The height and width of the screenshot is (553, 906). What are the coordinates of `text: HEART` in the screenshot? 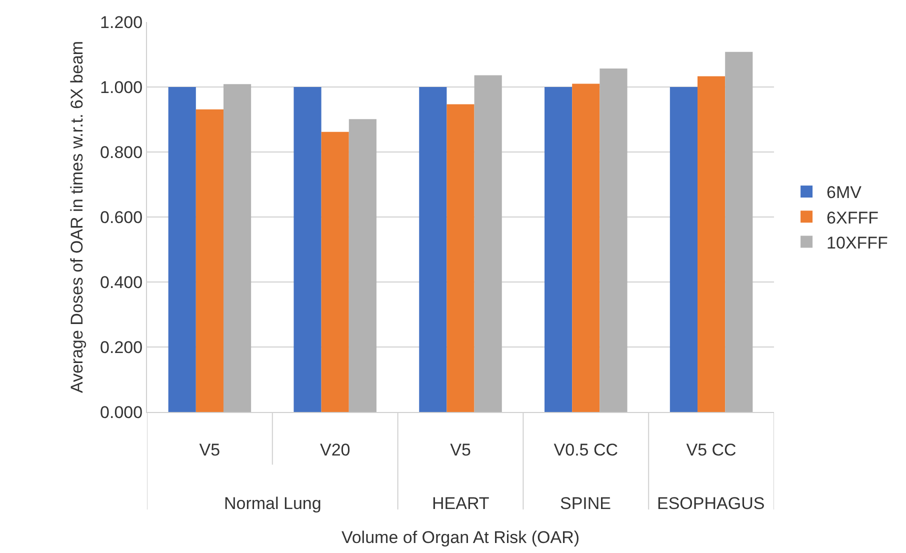 It's located at (461, 503).